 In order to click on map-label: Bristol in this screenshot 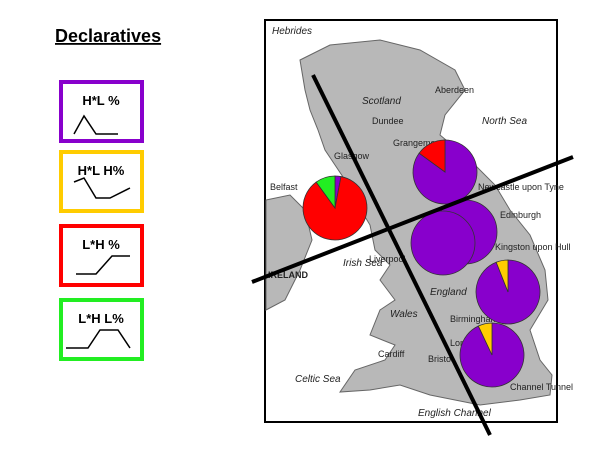, I will do `click(440, 359)`.